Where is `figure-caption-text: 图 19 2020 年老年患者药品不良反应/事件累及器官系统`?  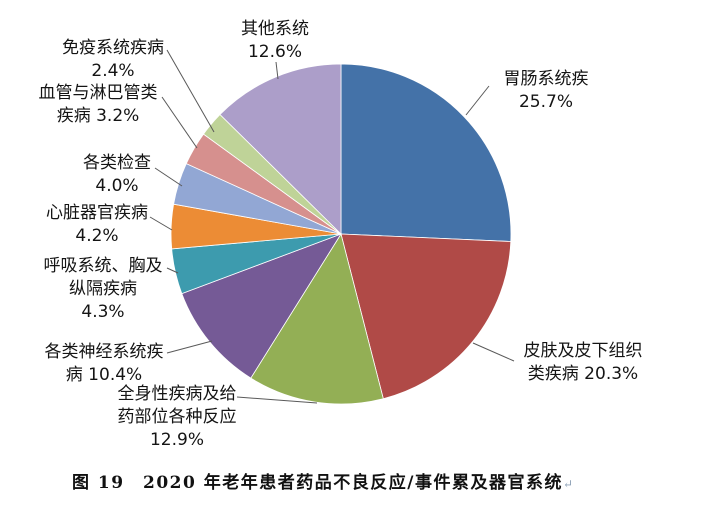 figure-caption-text: 图 19 2020 年老年患者药品不良反应/事件累及器官系统 is located at coordinates (317, 483).